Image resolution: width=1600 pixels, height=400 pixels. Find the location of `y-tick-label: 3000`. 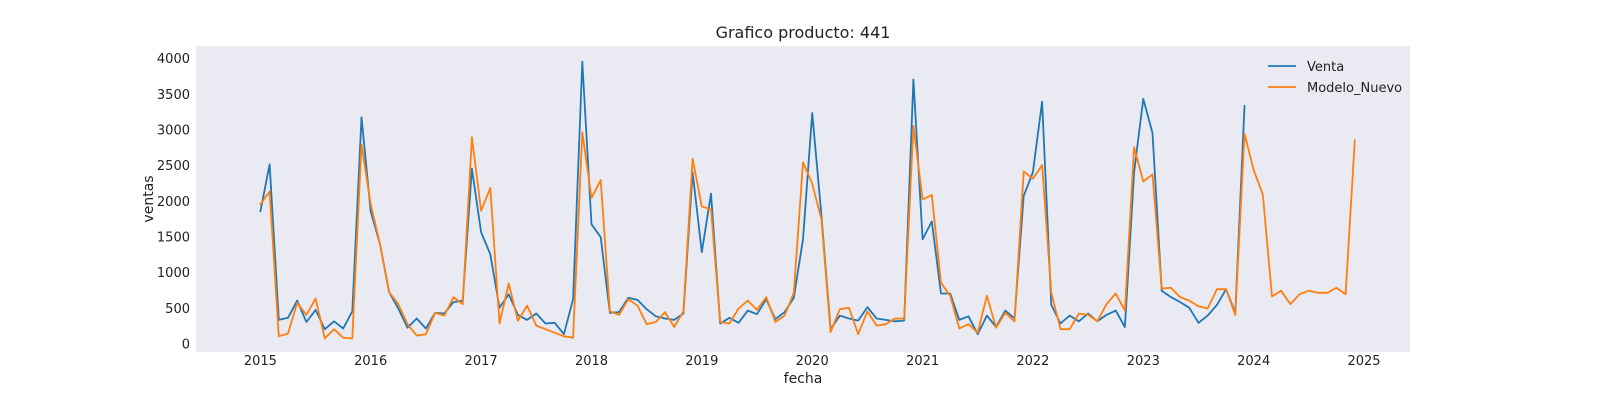

y-tick-label: 3000 is located at coordinates (173, 131).